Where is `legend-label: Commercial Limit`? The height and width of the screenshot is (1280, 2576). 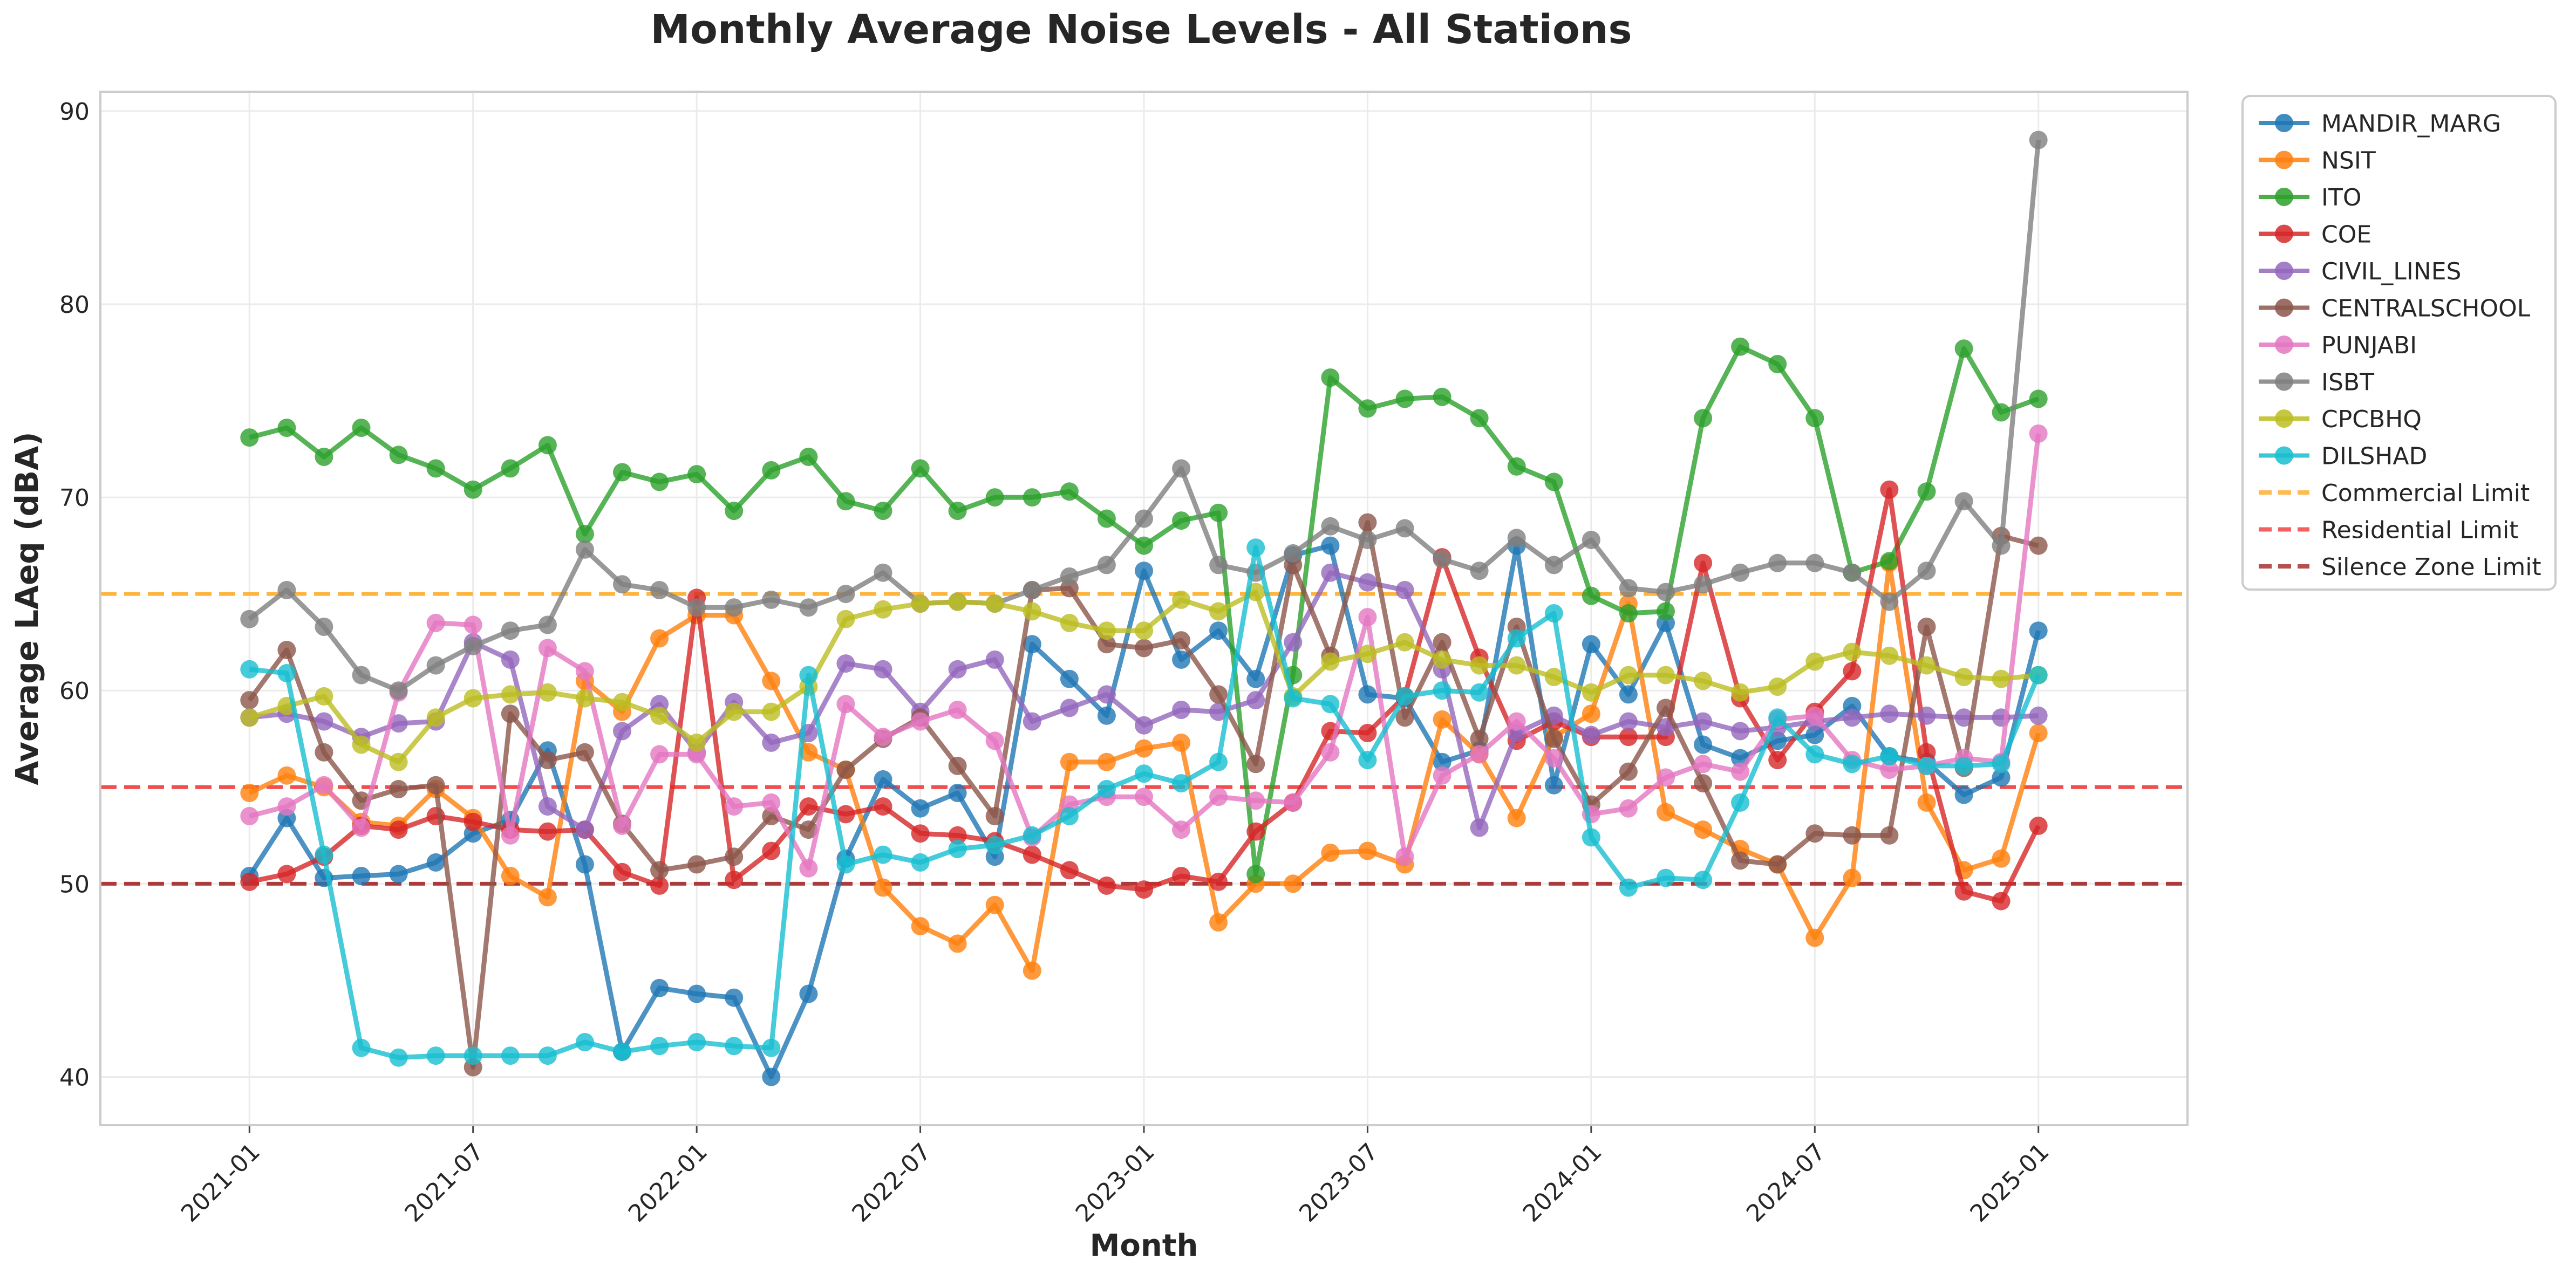
legend-label: Commercial Limit is located at coordinates (2425, 493).